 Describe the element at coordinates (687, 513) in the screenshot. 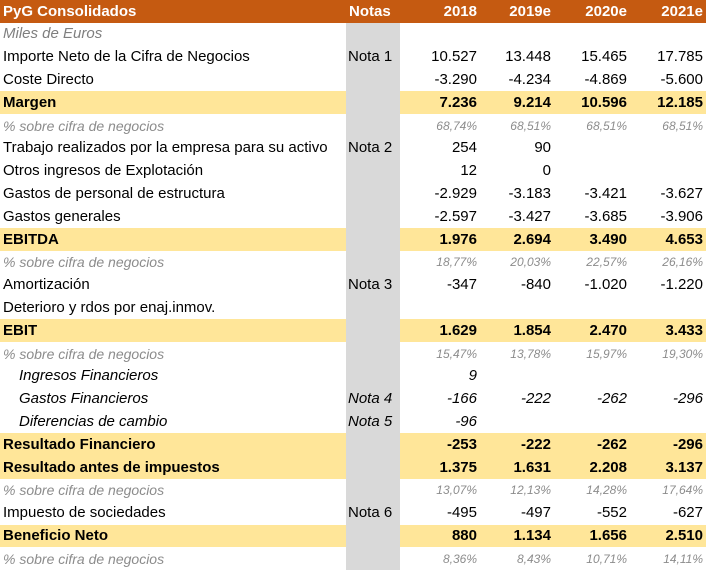

I see `row-value: -627` at that location.